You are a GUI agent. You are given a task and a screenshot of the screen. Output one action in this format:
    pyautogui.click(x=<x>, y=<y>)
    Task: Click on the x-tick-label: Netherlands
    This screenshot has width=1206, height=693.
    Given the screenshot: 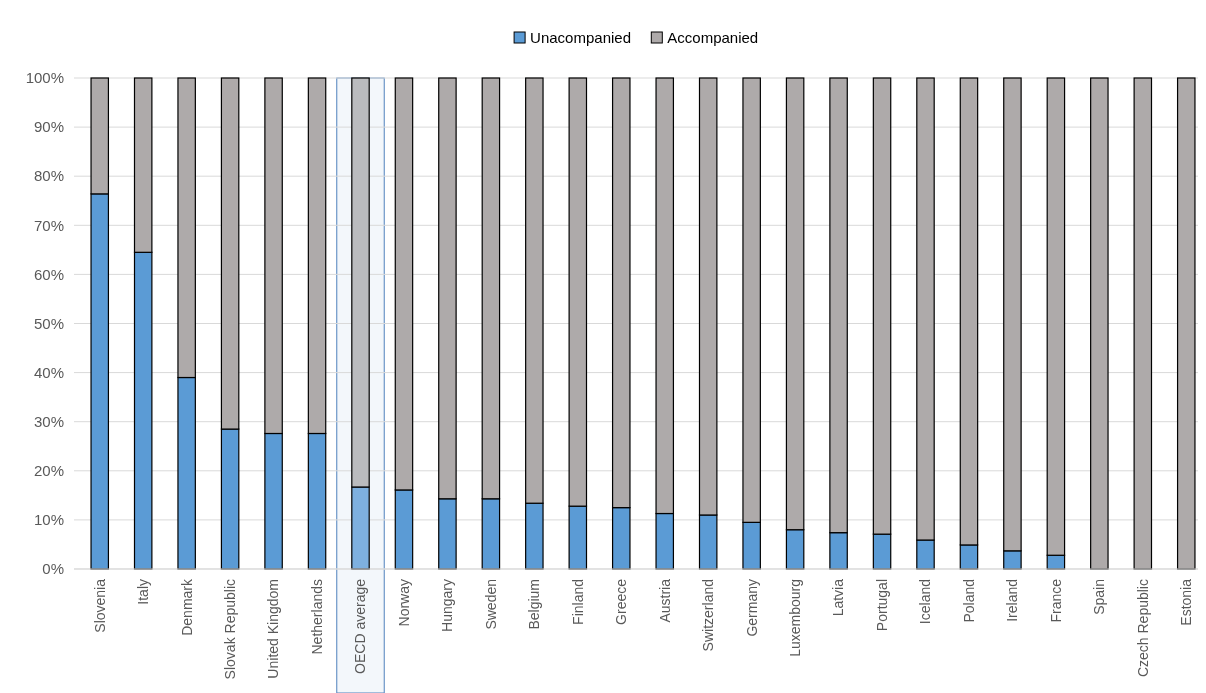 What is the action you would take?
    pyautogui.click(x=316, y=617)
    